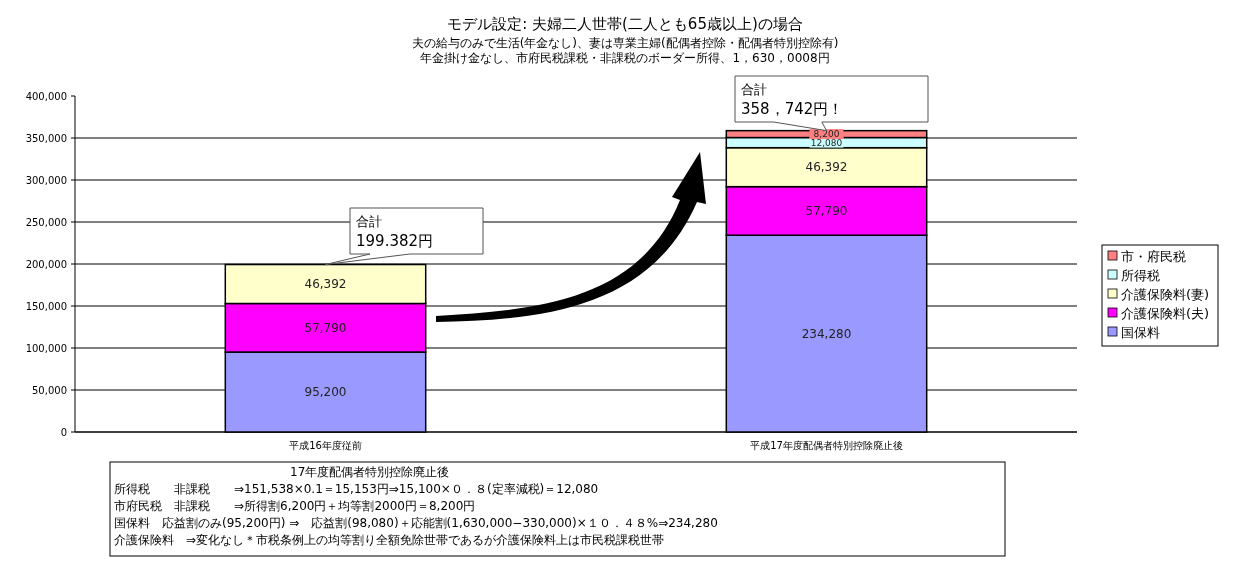 The width and height of the screenshot is (1250, 562). I want to click on data-label: 234,280, so click(826, 333).